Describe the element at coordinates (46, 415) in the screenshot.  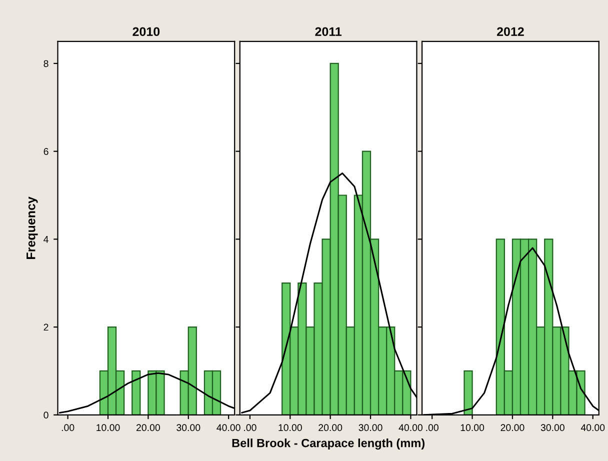
I see `y-tick-label: 0` at that location.